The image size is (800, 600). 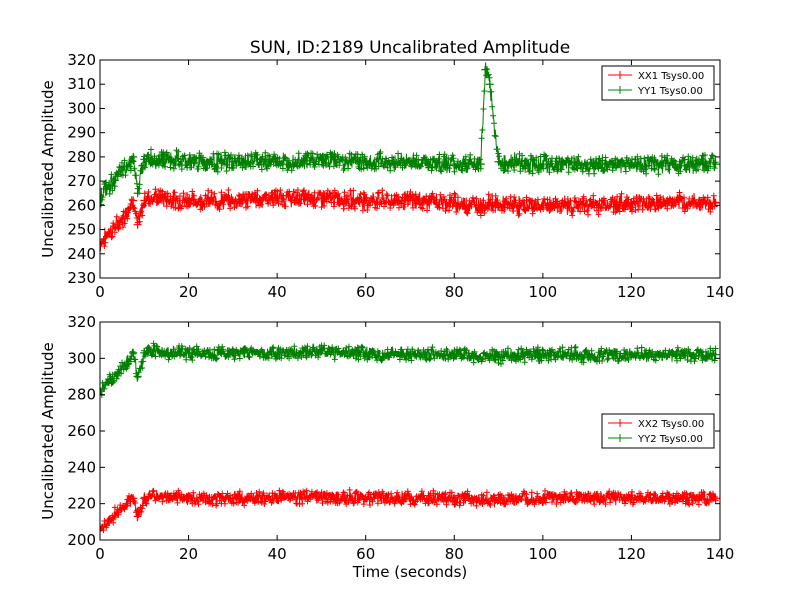 I want to click on y-tick-label: 220, so click(x=81, y=504).